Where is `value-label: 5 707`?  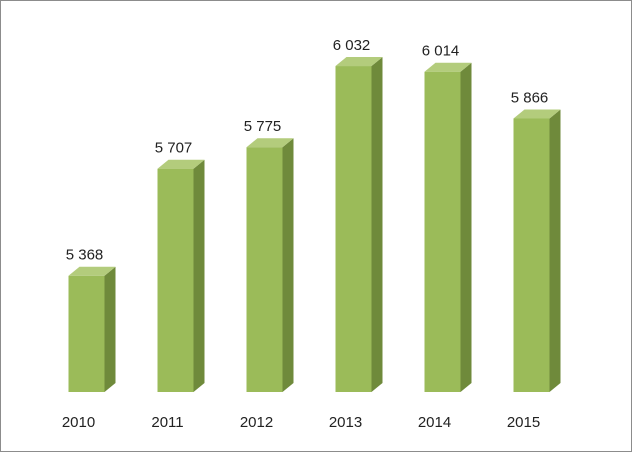 value-label: 5 707 is located at coordinates (174, 148).